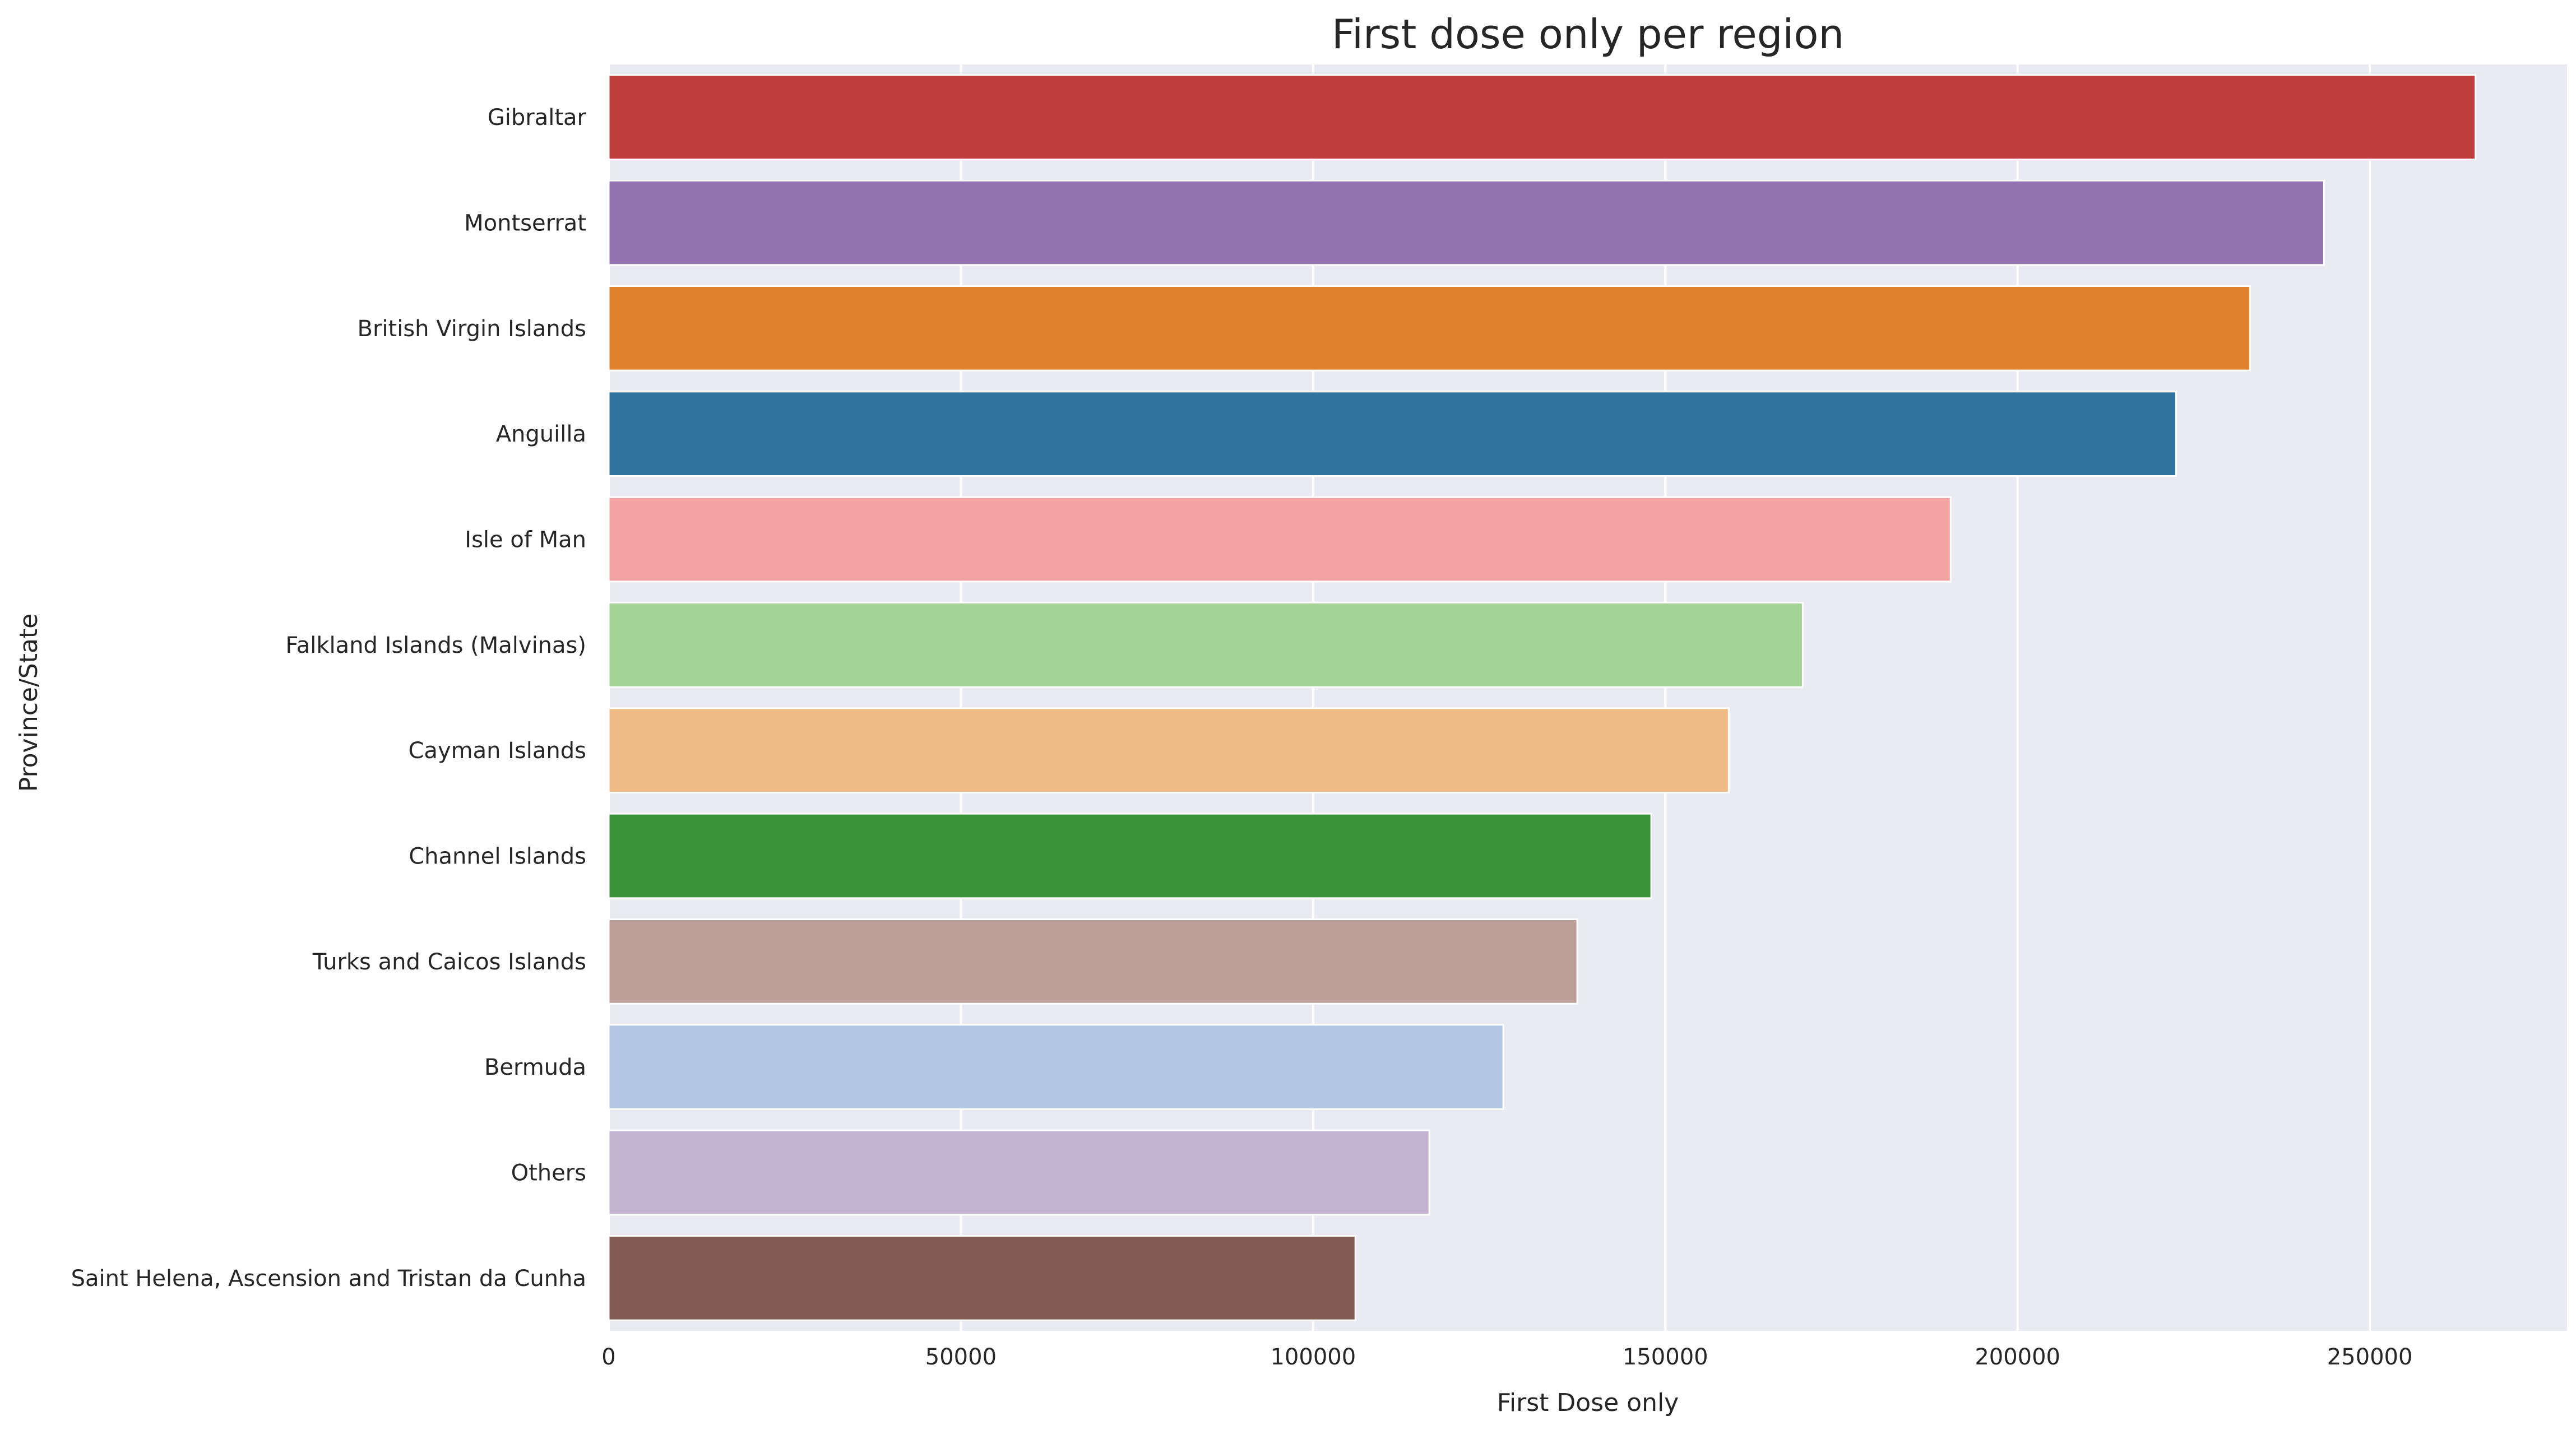  I want to click on bar-turks-and-caicos-islands, so click(1093, 961).